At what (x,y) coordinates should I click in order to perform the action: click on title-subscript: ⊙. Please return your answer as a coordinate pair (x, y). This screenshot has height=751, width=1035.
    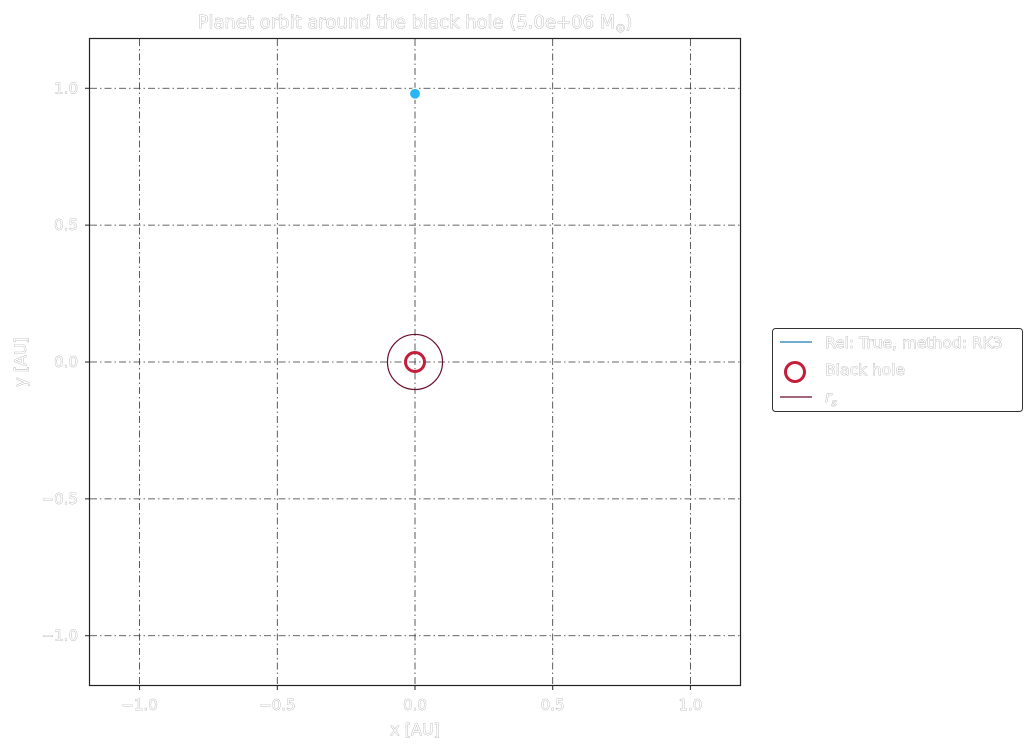
    Looking at the image, I should click on (620, 28).